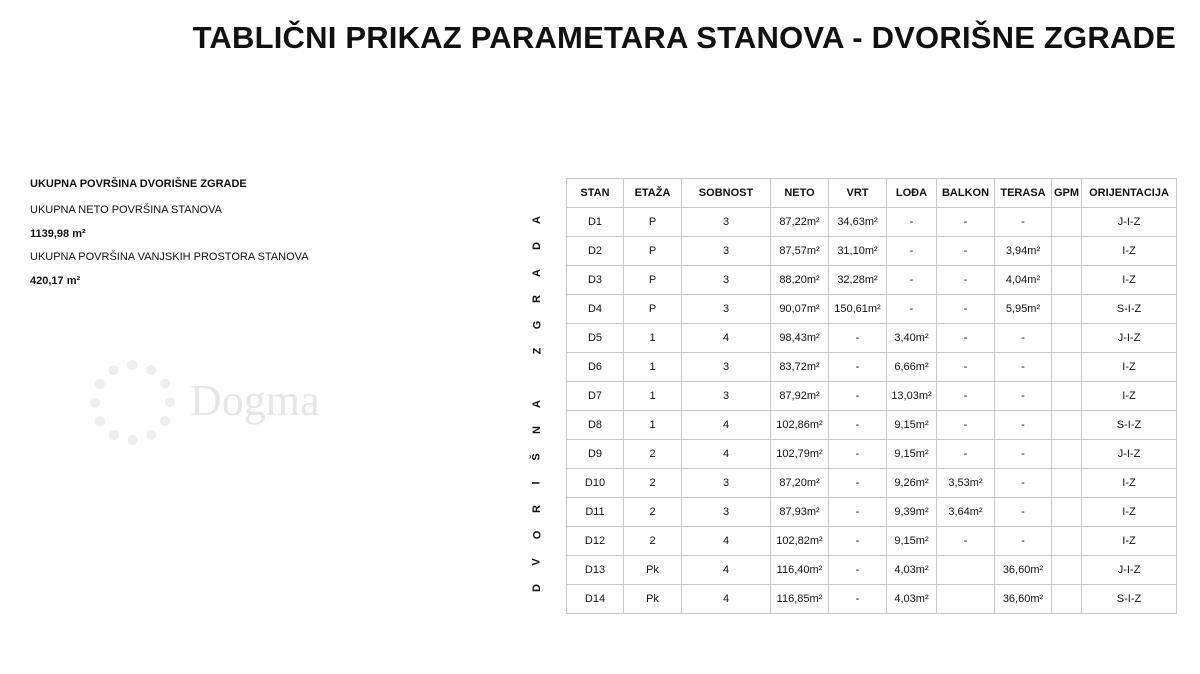  I want to click on side-label-letter: V, so click(537, 561).